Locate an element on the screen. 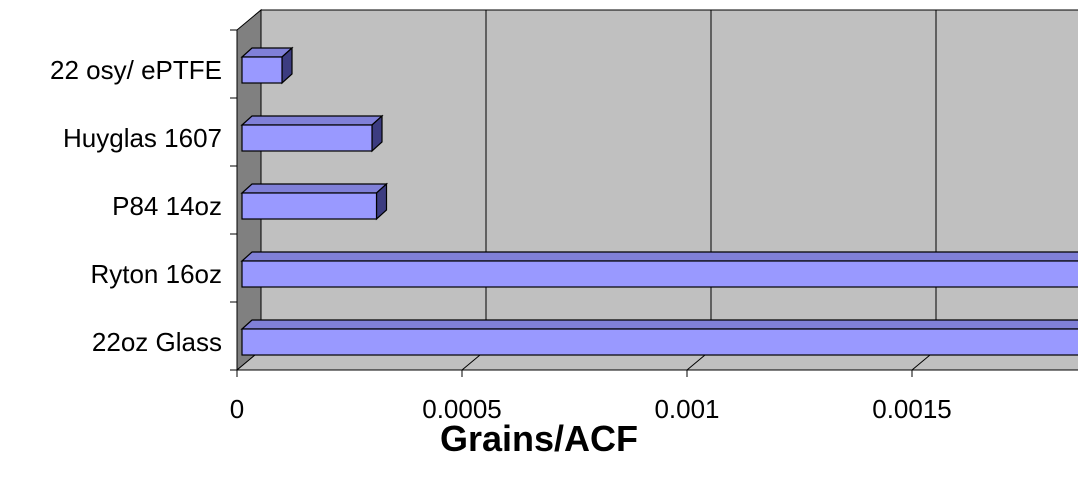 The height and width of the screenshot is (498, 1078). bar-ryton-16oz is located at coordinates (659, 274).